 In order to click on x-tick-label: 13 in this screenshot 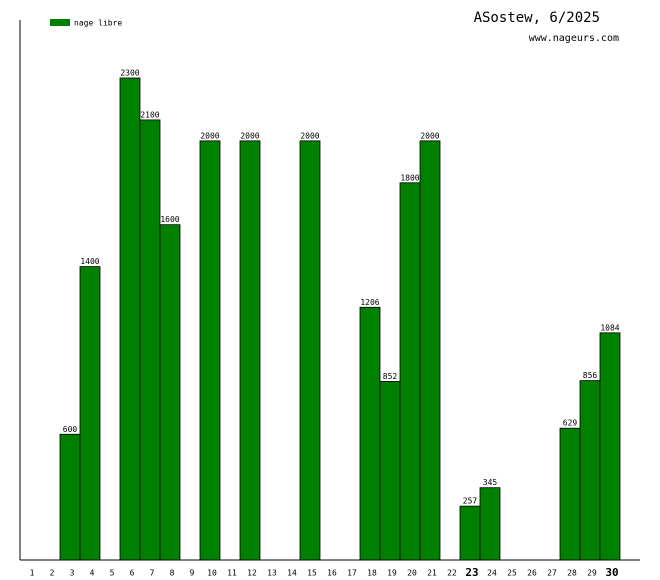, I will do `click(272, 573)`.